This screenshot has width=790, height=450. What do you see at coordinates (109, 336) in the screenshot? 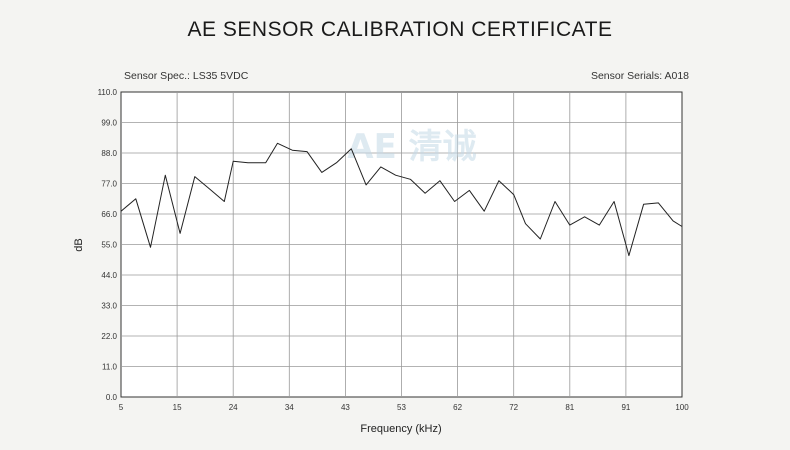
I see `y-tick-label: 22.0` at bounding box center [109, 336].